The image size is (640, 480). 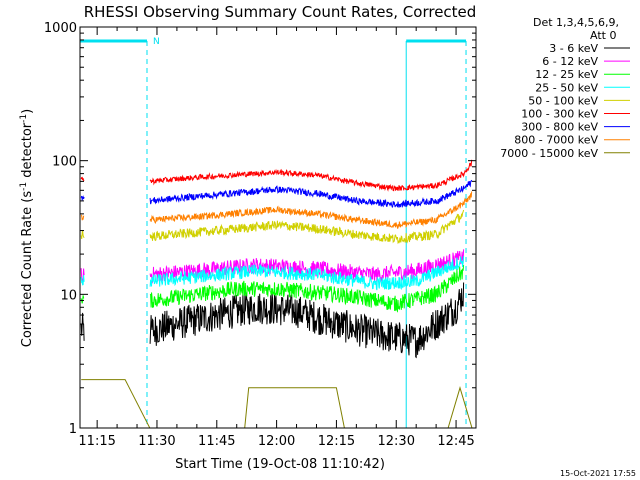 I want to click on x-tick-label: 11:30, so click(x=156, y=441).